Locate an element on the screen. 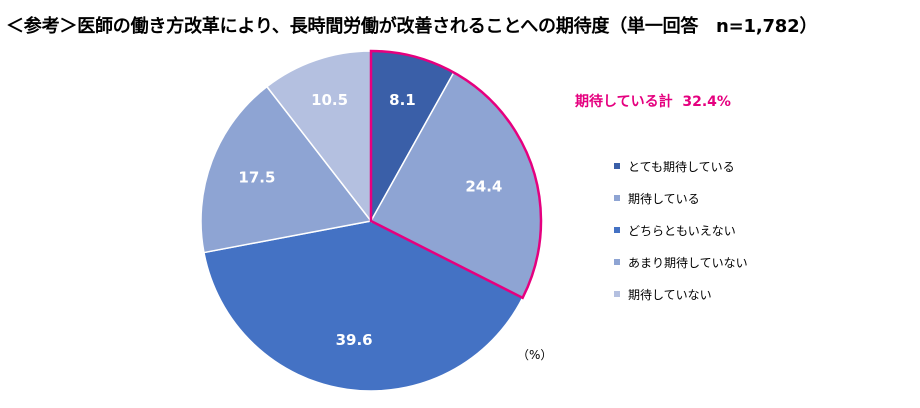 Image resolution: width=920 pixels, height=408 pixels. legend-item-1: とても期待している is located at coordinates (681, 166).